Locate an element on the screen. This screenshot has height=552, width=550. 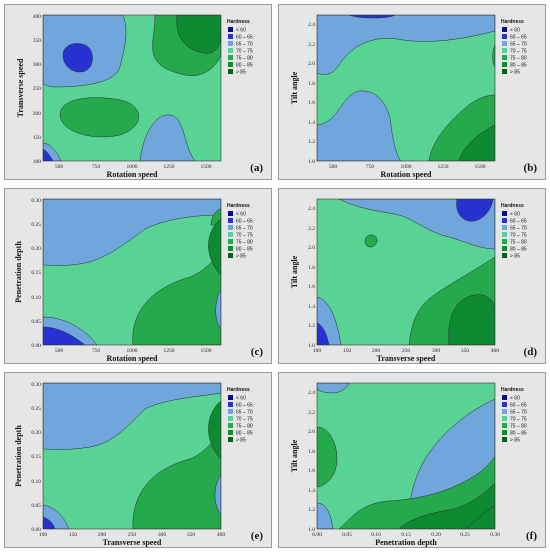
y-tick-label: 0.05 is located at coordinates (36, 506).